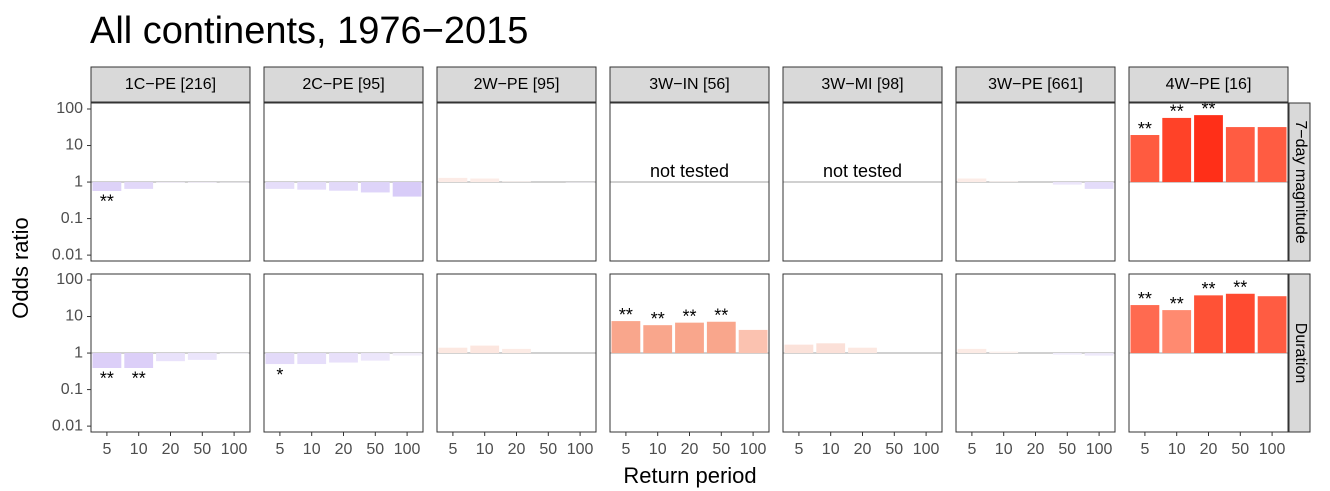 This screenshot has height=491, width=1330. Describe the element at coordinates (689, 171) in the screenshot. I see `panel-note: not tested` at that location.